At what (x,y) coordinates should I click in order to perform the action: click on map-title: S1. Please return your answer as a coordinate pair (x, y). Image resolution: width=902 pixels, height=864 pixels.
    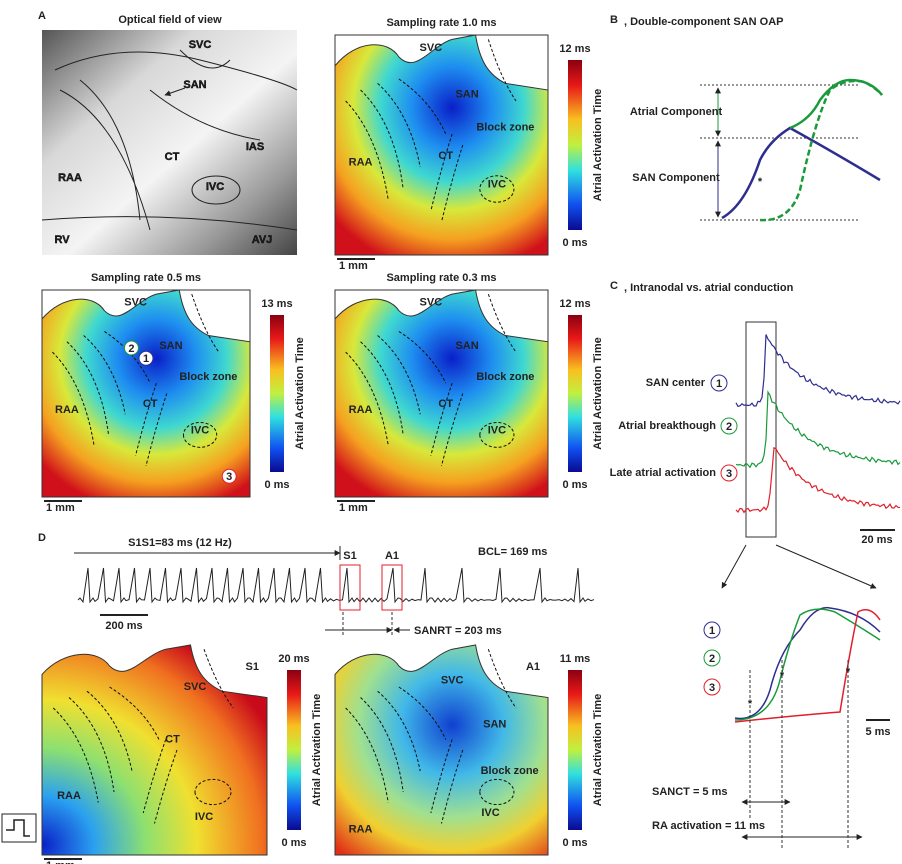
    Looking at the image, I should click on (252, 667).